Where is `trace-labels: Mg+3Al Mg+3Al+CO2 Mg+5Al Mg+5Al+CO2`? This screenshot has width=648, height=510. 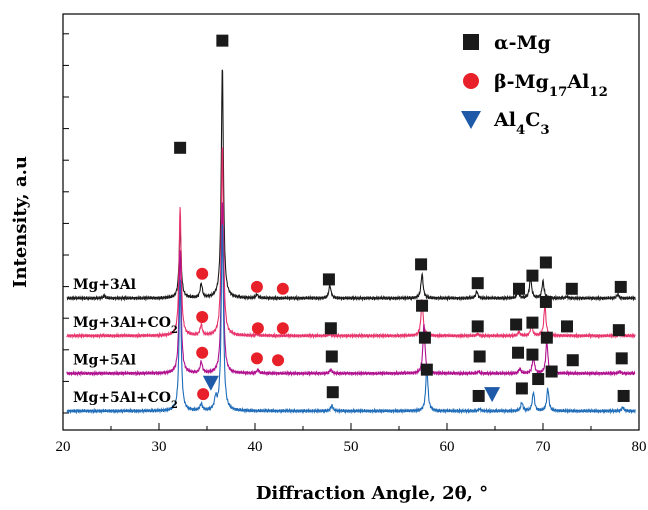
trace-labels: Mg+3Al Mg+3Al+CO2 Mg+5Al Mg+5Al+CO2 is located at coordinates (125, 343).